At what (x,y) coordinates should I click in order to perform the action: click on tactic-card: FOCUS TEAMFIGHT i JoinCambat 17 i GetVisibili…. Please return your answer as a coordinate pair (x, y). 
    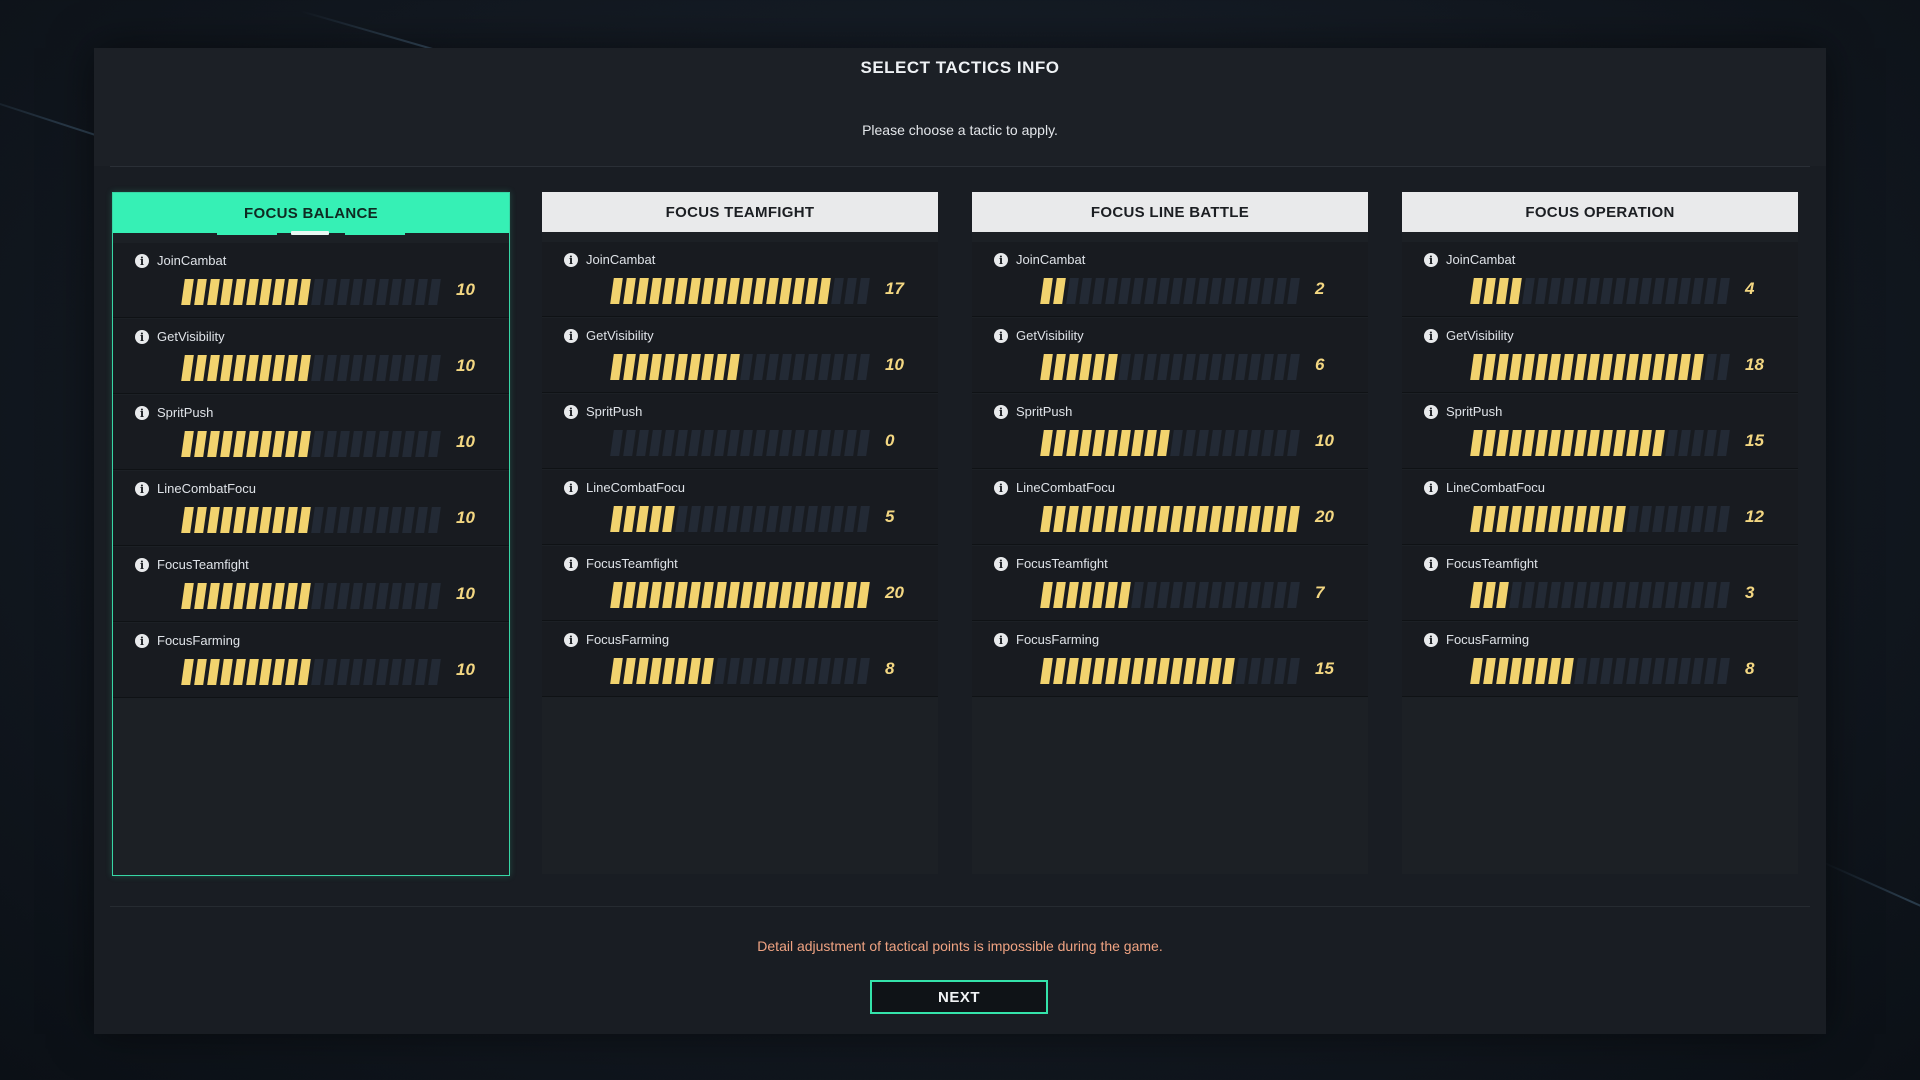
    Looking at the image, I should click on (740, 533).